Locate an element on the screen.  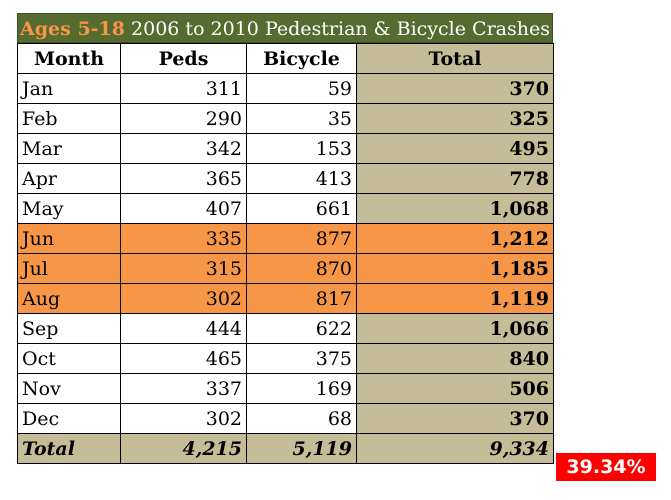
table-row: Nov 337 169 506 is located at coordinates (285, 388).